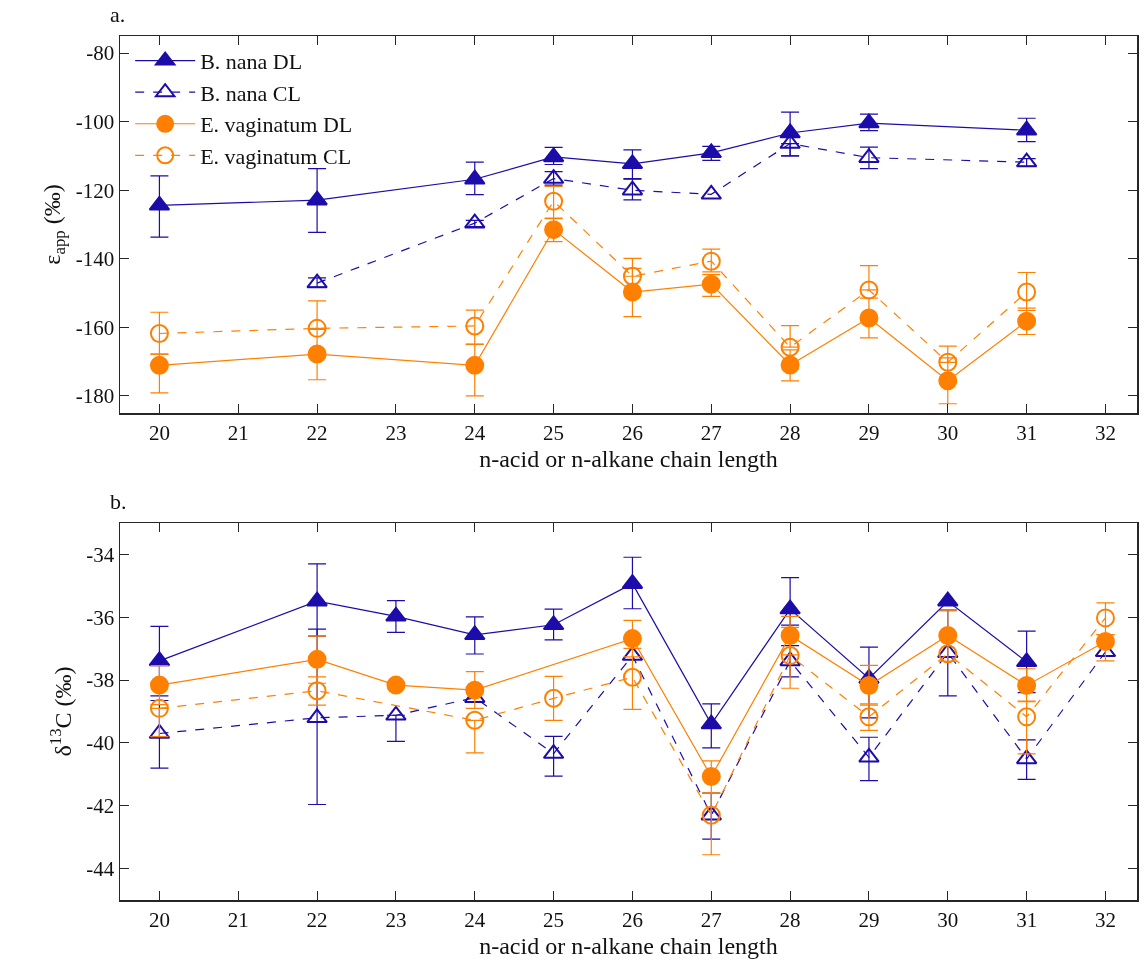 The image size is (1148, 974). Describe the element at coordinates (95, 122) in the screenshot. I see `y-tick-label: -100` at that location.